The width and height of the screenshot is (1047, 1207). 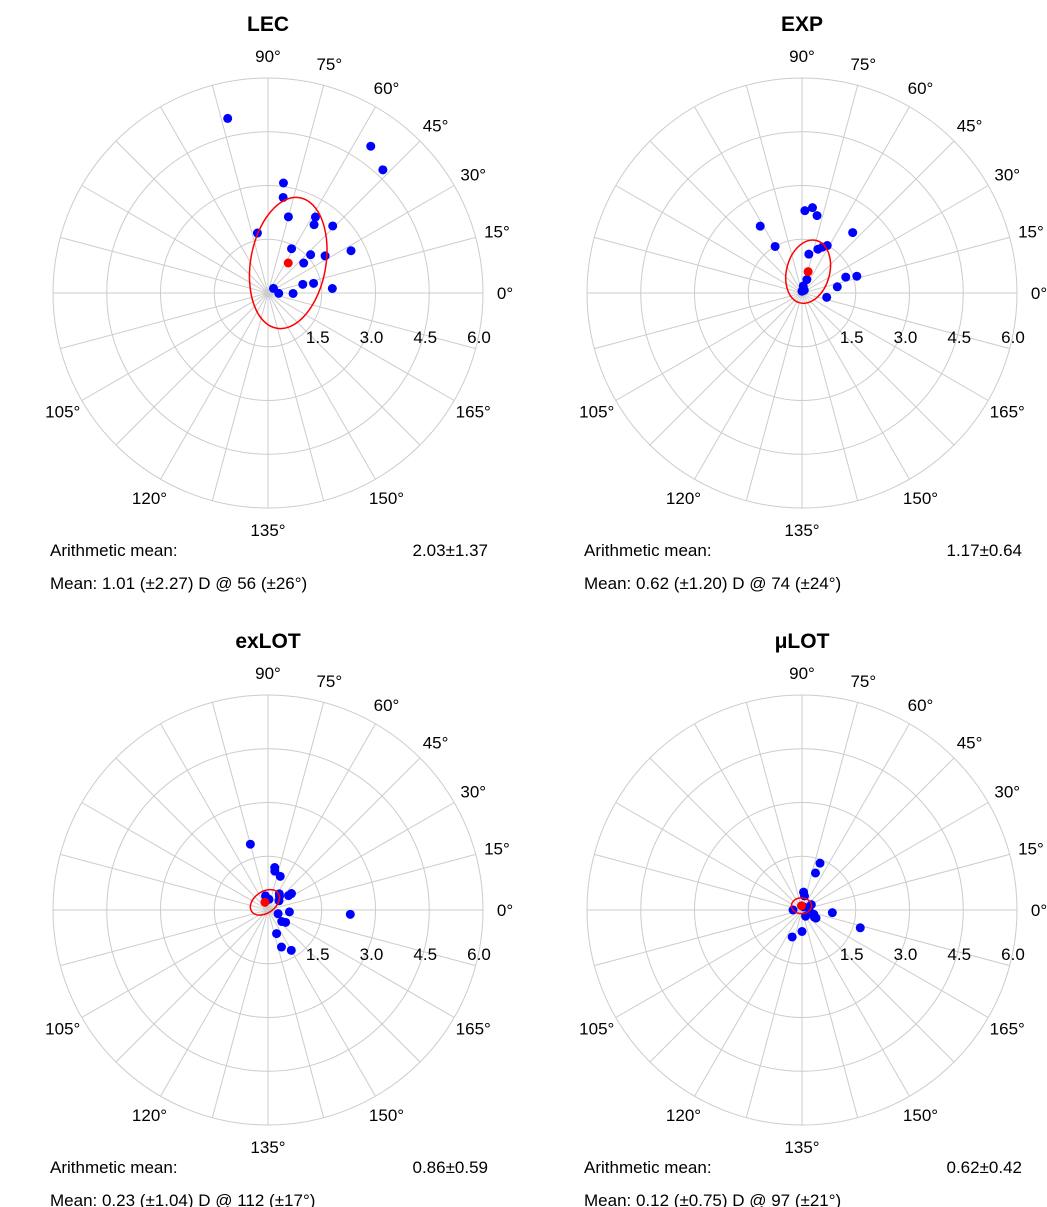 I want to click on mean-summary: Mean: 0.62 (±1.20) D @ 74 (±24°), so click(x=712, y=583).